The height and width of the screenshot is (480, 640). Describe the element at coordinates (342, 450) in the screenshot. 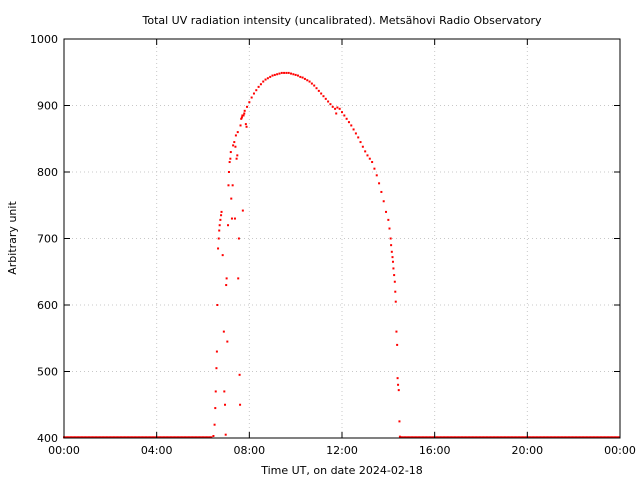

I see `x-tick-label: 12:00` at that location.